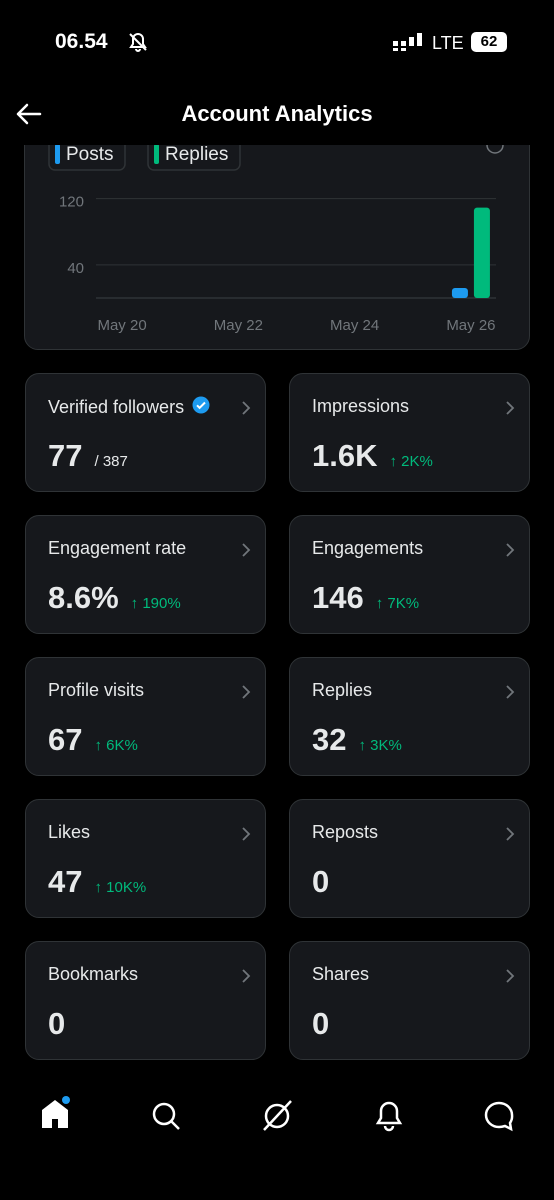 The height and width of the screenshot is (1200, 554). I want to click on card-label-text: Reposts, so click(345, 832).